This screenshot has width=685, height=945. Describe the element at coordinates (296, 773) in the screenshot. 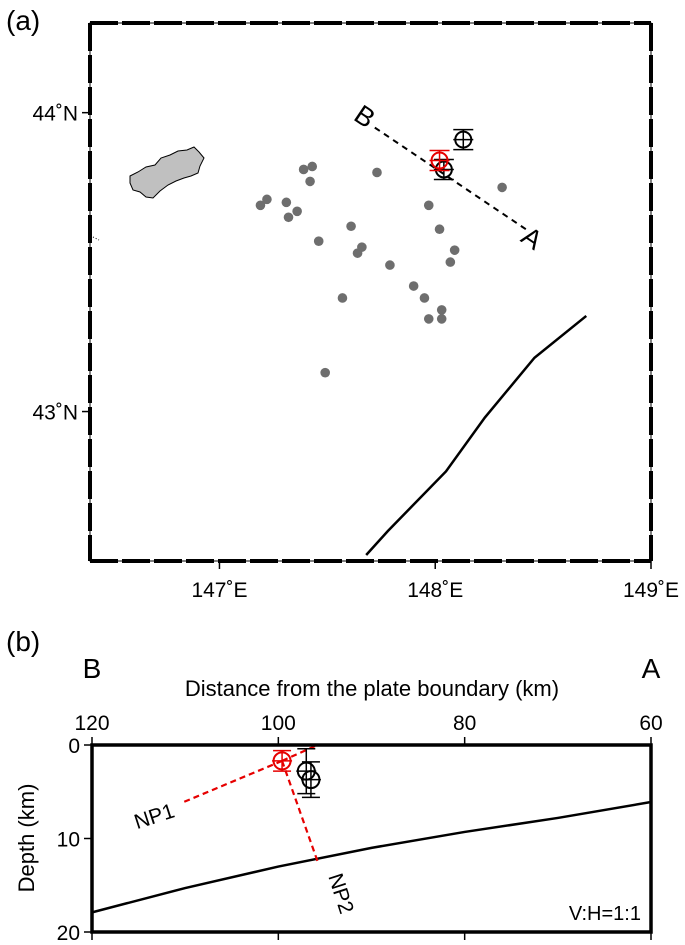

I see `section-events` at that location.